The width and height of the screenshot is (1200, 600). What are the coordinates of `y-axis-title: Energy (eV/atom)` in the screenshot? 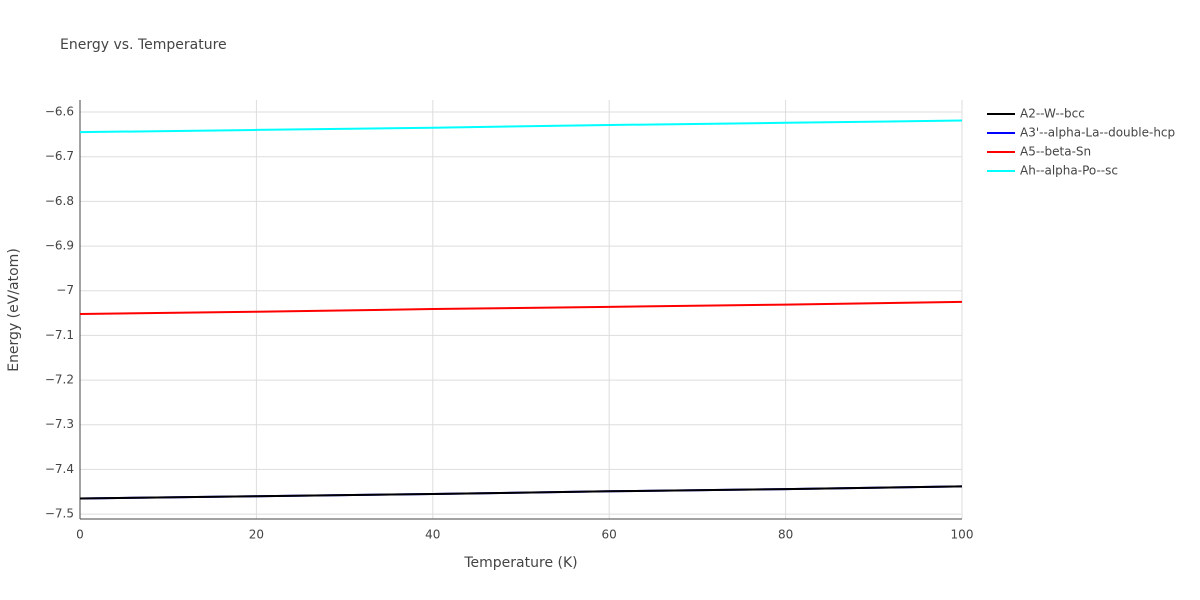 It's located at (14, 310).